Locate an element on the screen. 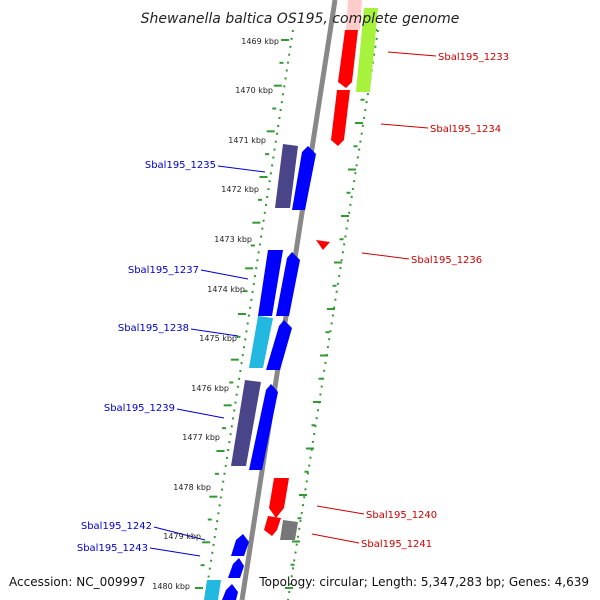 Image resolution: width=600 pixels, height=600 pixels. gene-sbal195-1243-glyph is located at coordinates (236, 568).